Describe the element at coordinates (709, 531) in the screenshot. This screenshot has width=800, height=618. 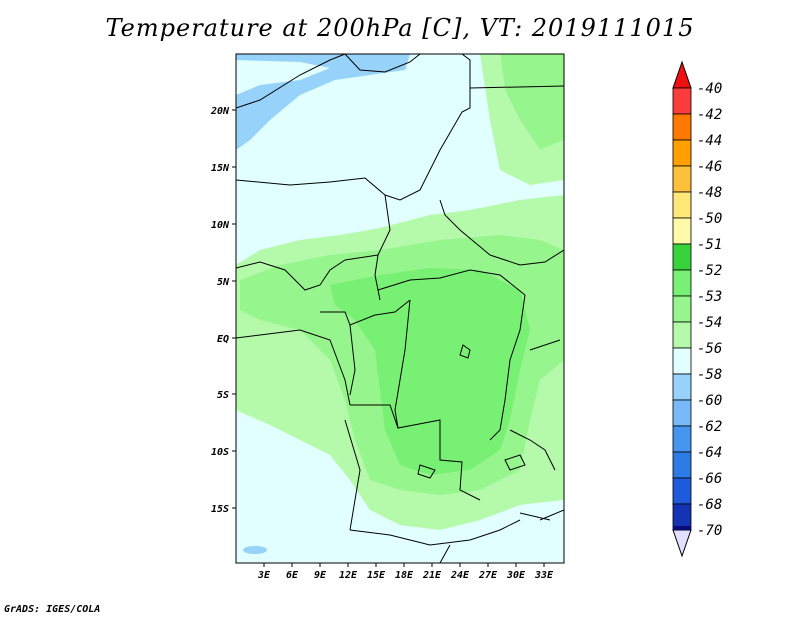
I see `colorbar-label-18: -70` at that location.